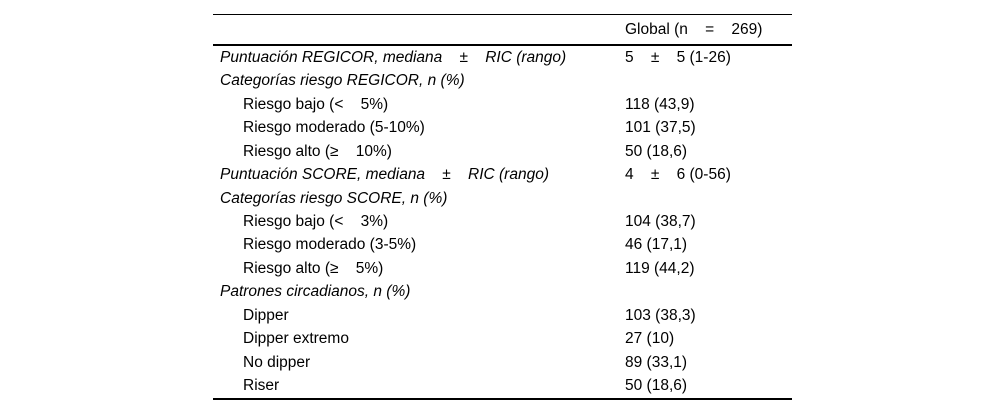  What do you see at coordinates (313, 268) in the screenshot?
I see `row-label: Riesgo alto (≥ 5%)` at bounding box center [313, 268].